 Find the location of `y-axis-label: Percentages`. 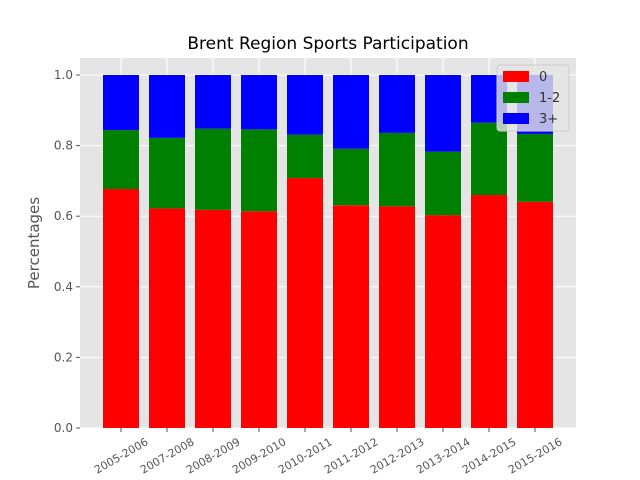

y-axis-label: Percentages is located at coordinates (34, 243).